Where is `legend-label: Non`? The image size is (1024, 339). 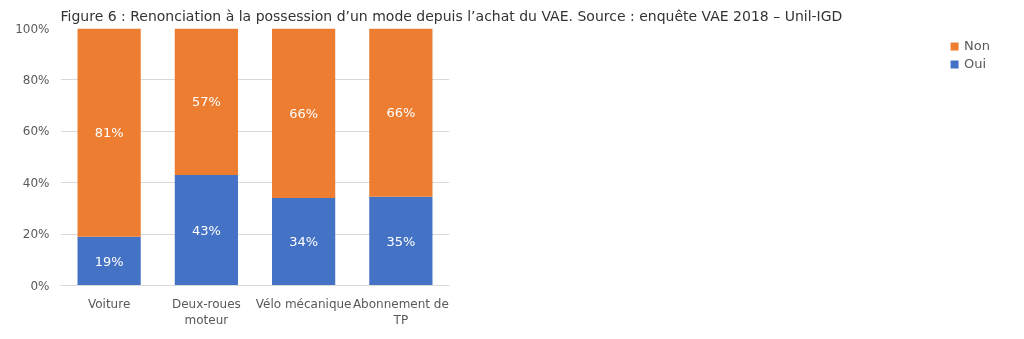
legend-label: Non is located at coordinates (977, 45).